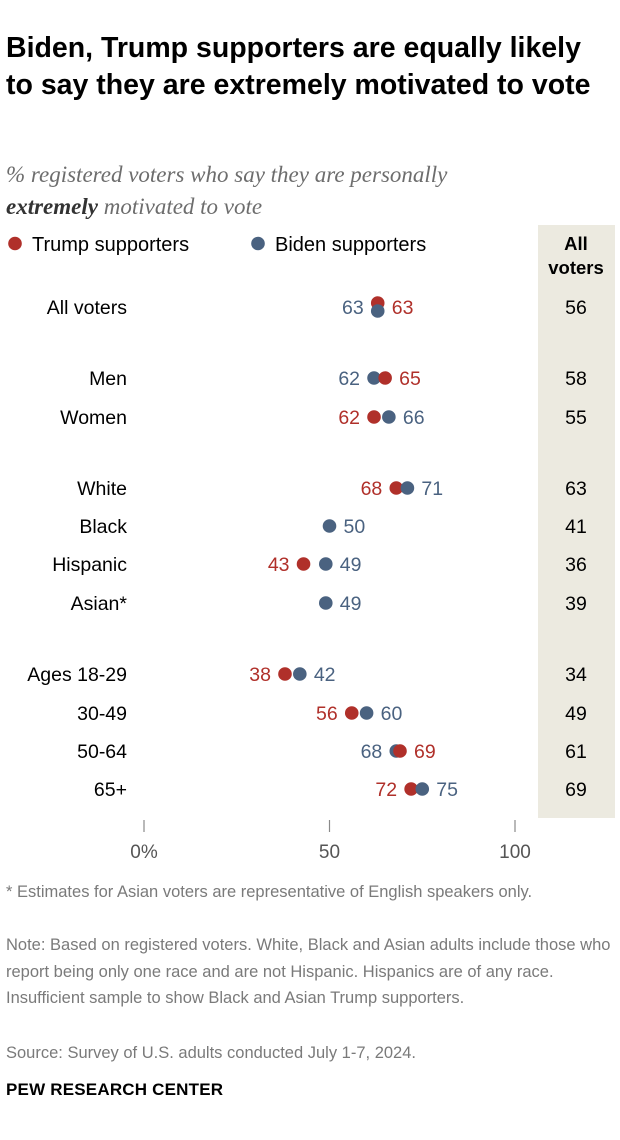 This screenshot has height=1140, width=620. I want to click on biden-value-label: 71, so click(432, 489).